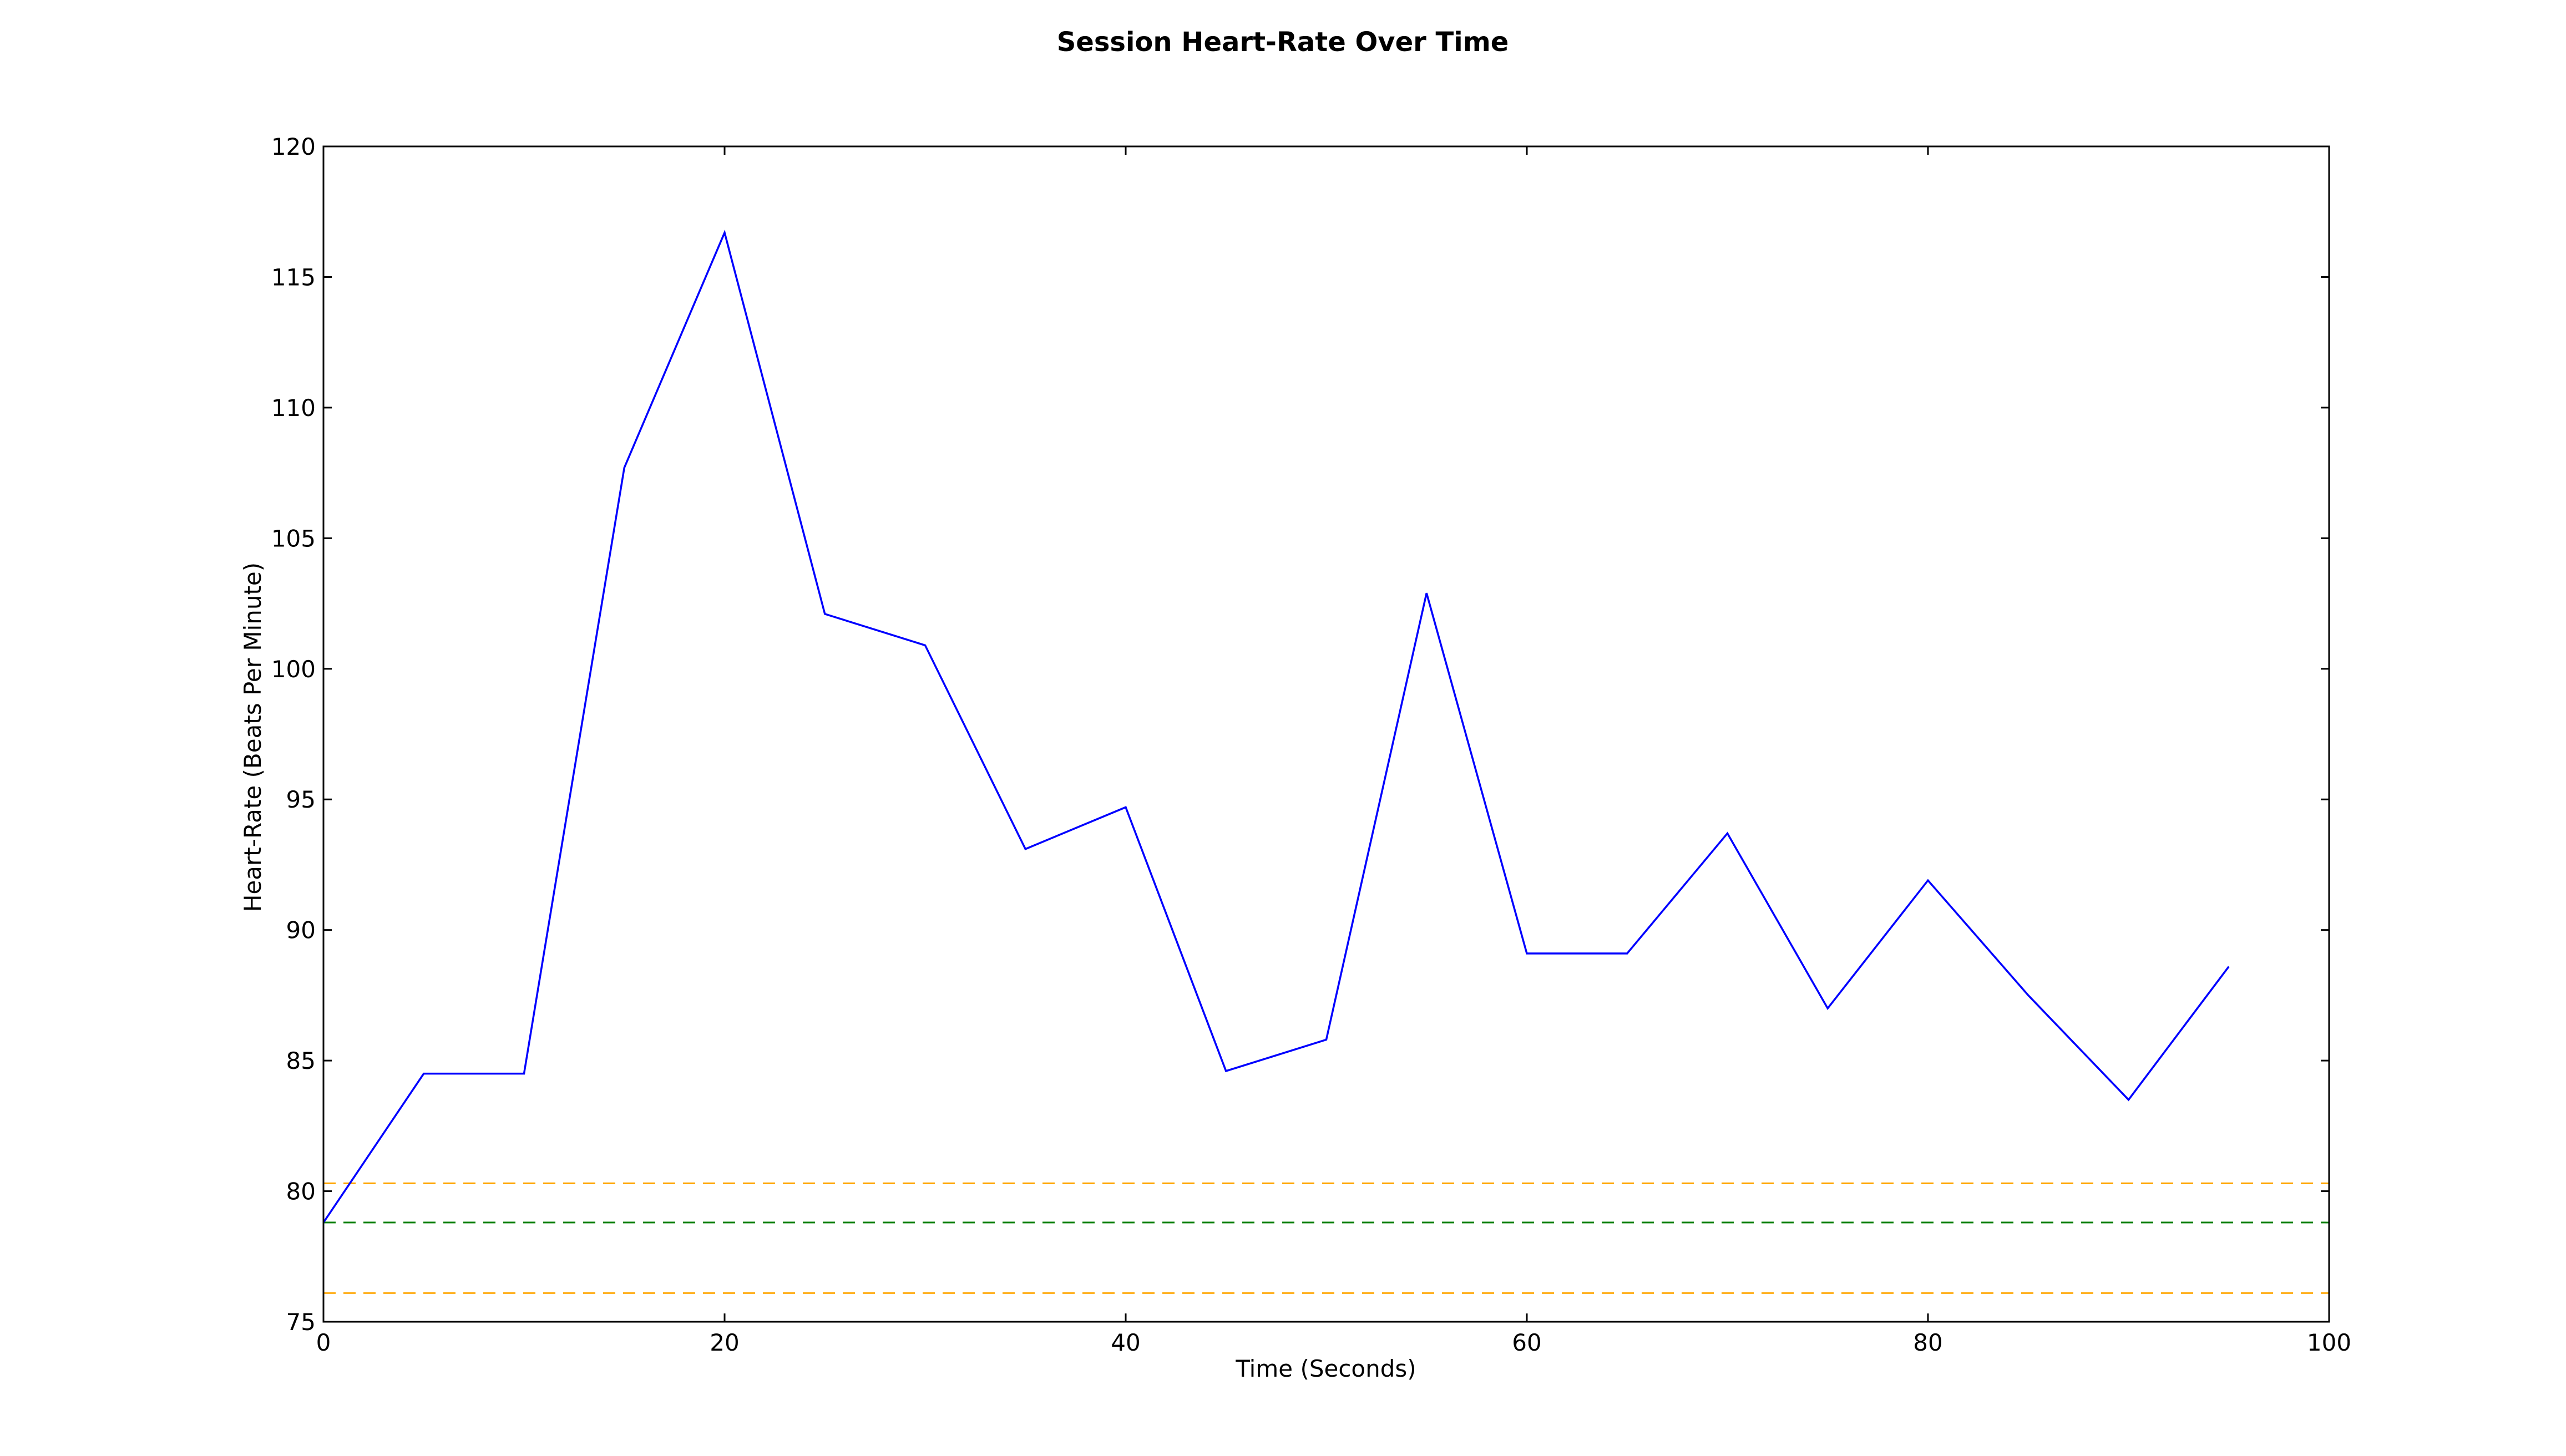 Image resolution: width=2566 pixels, height=1456 pixels. Describe the element at coordinates (294, 538) in the screenshot. I see `y-tick-label: 105` at that location.